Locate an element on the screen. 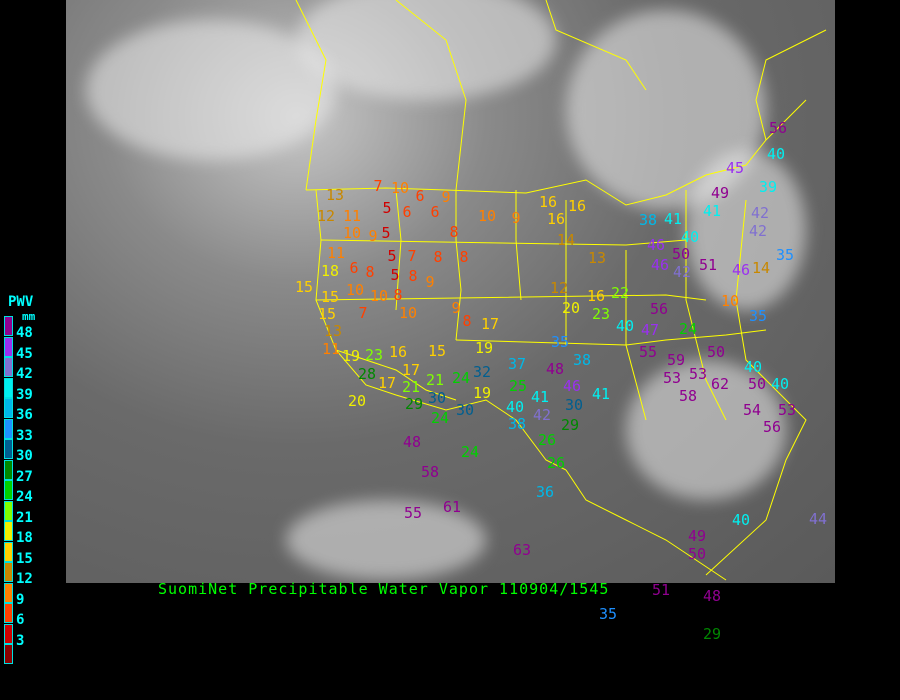 This screenshot has width=900, height=700. station-pwv-value: 47 is located at coordinates (650, 329).